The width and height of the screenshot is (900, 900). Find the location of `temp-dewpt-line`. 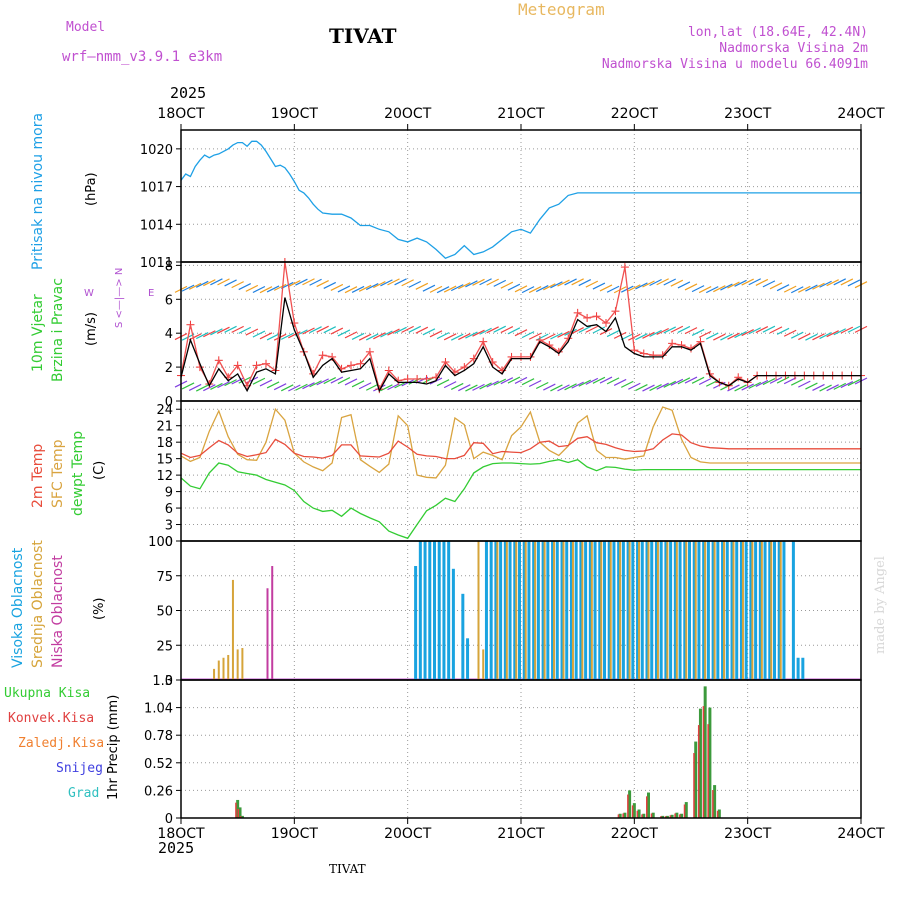

temp-dewpt-line is located at coordinates (520, 499).